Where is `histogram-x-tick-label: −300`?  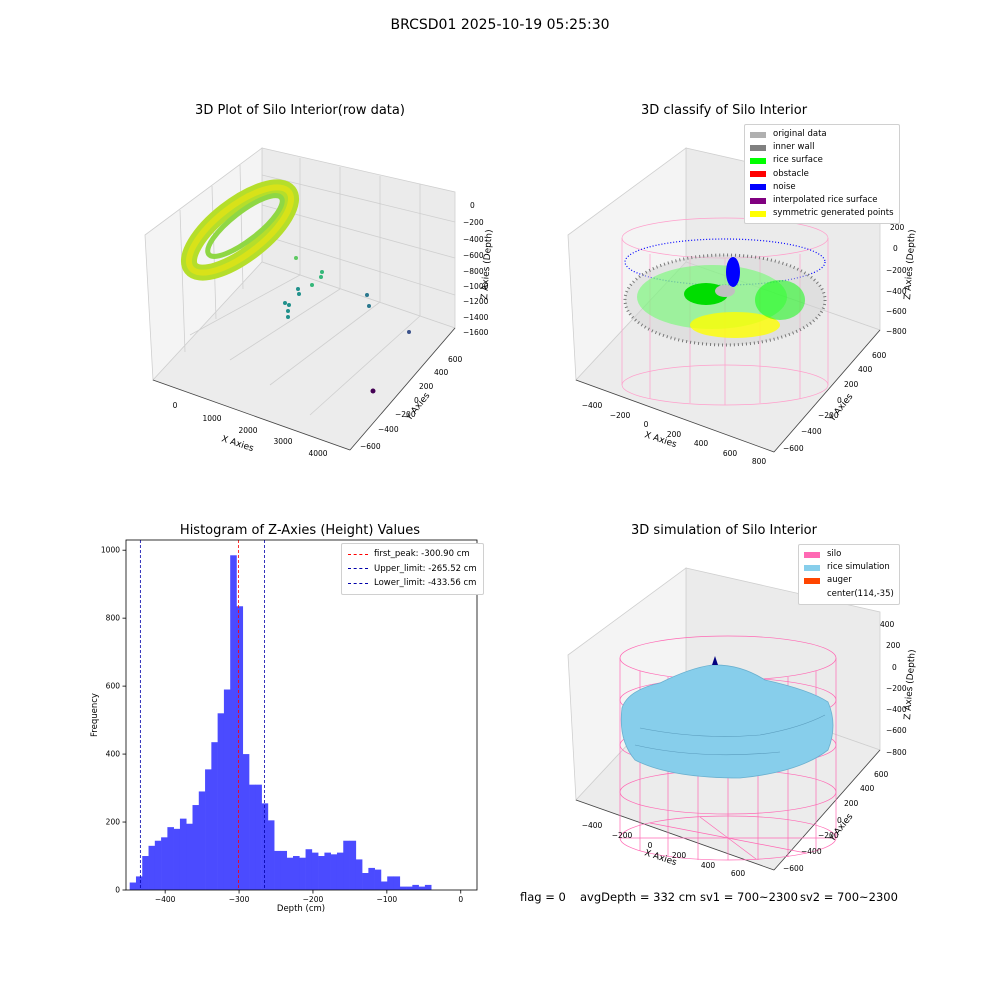 histogram-x-tick-label: −300 is located at coordinates (239, 899).